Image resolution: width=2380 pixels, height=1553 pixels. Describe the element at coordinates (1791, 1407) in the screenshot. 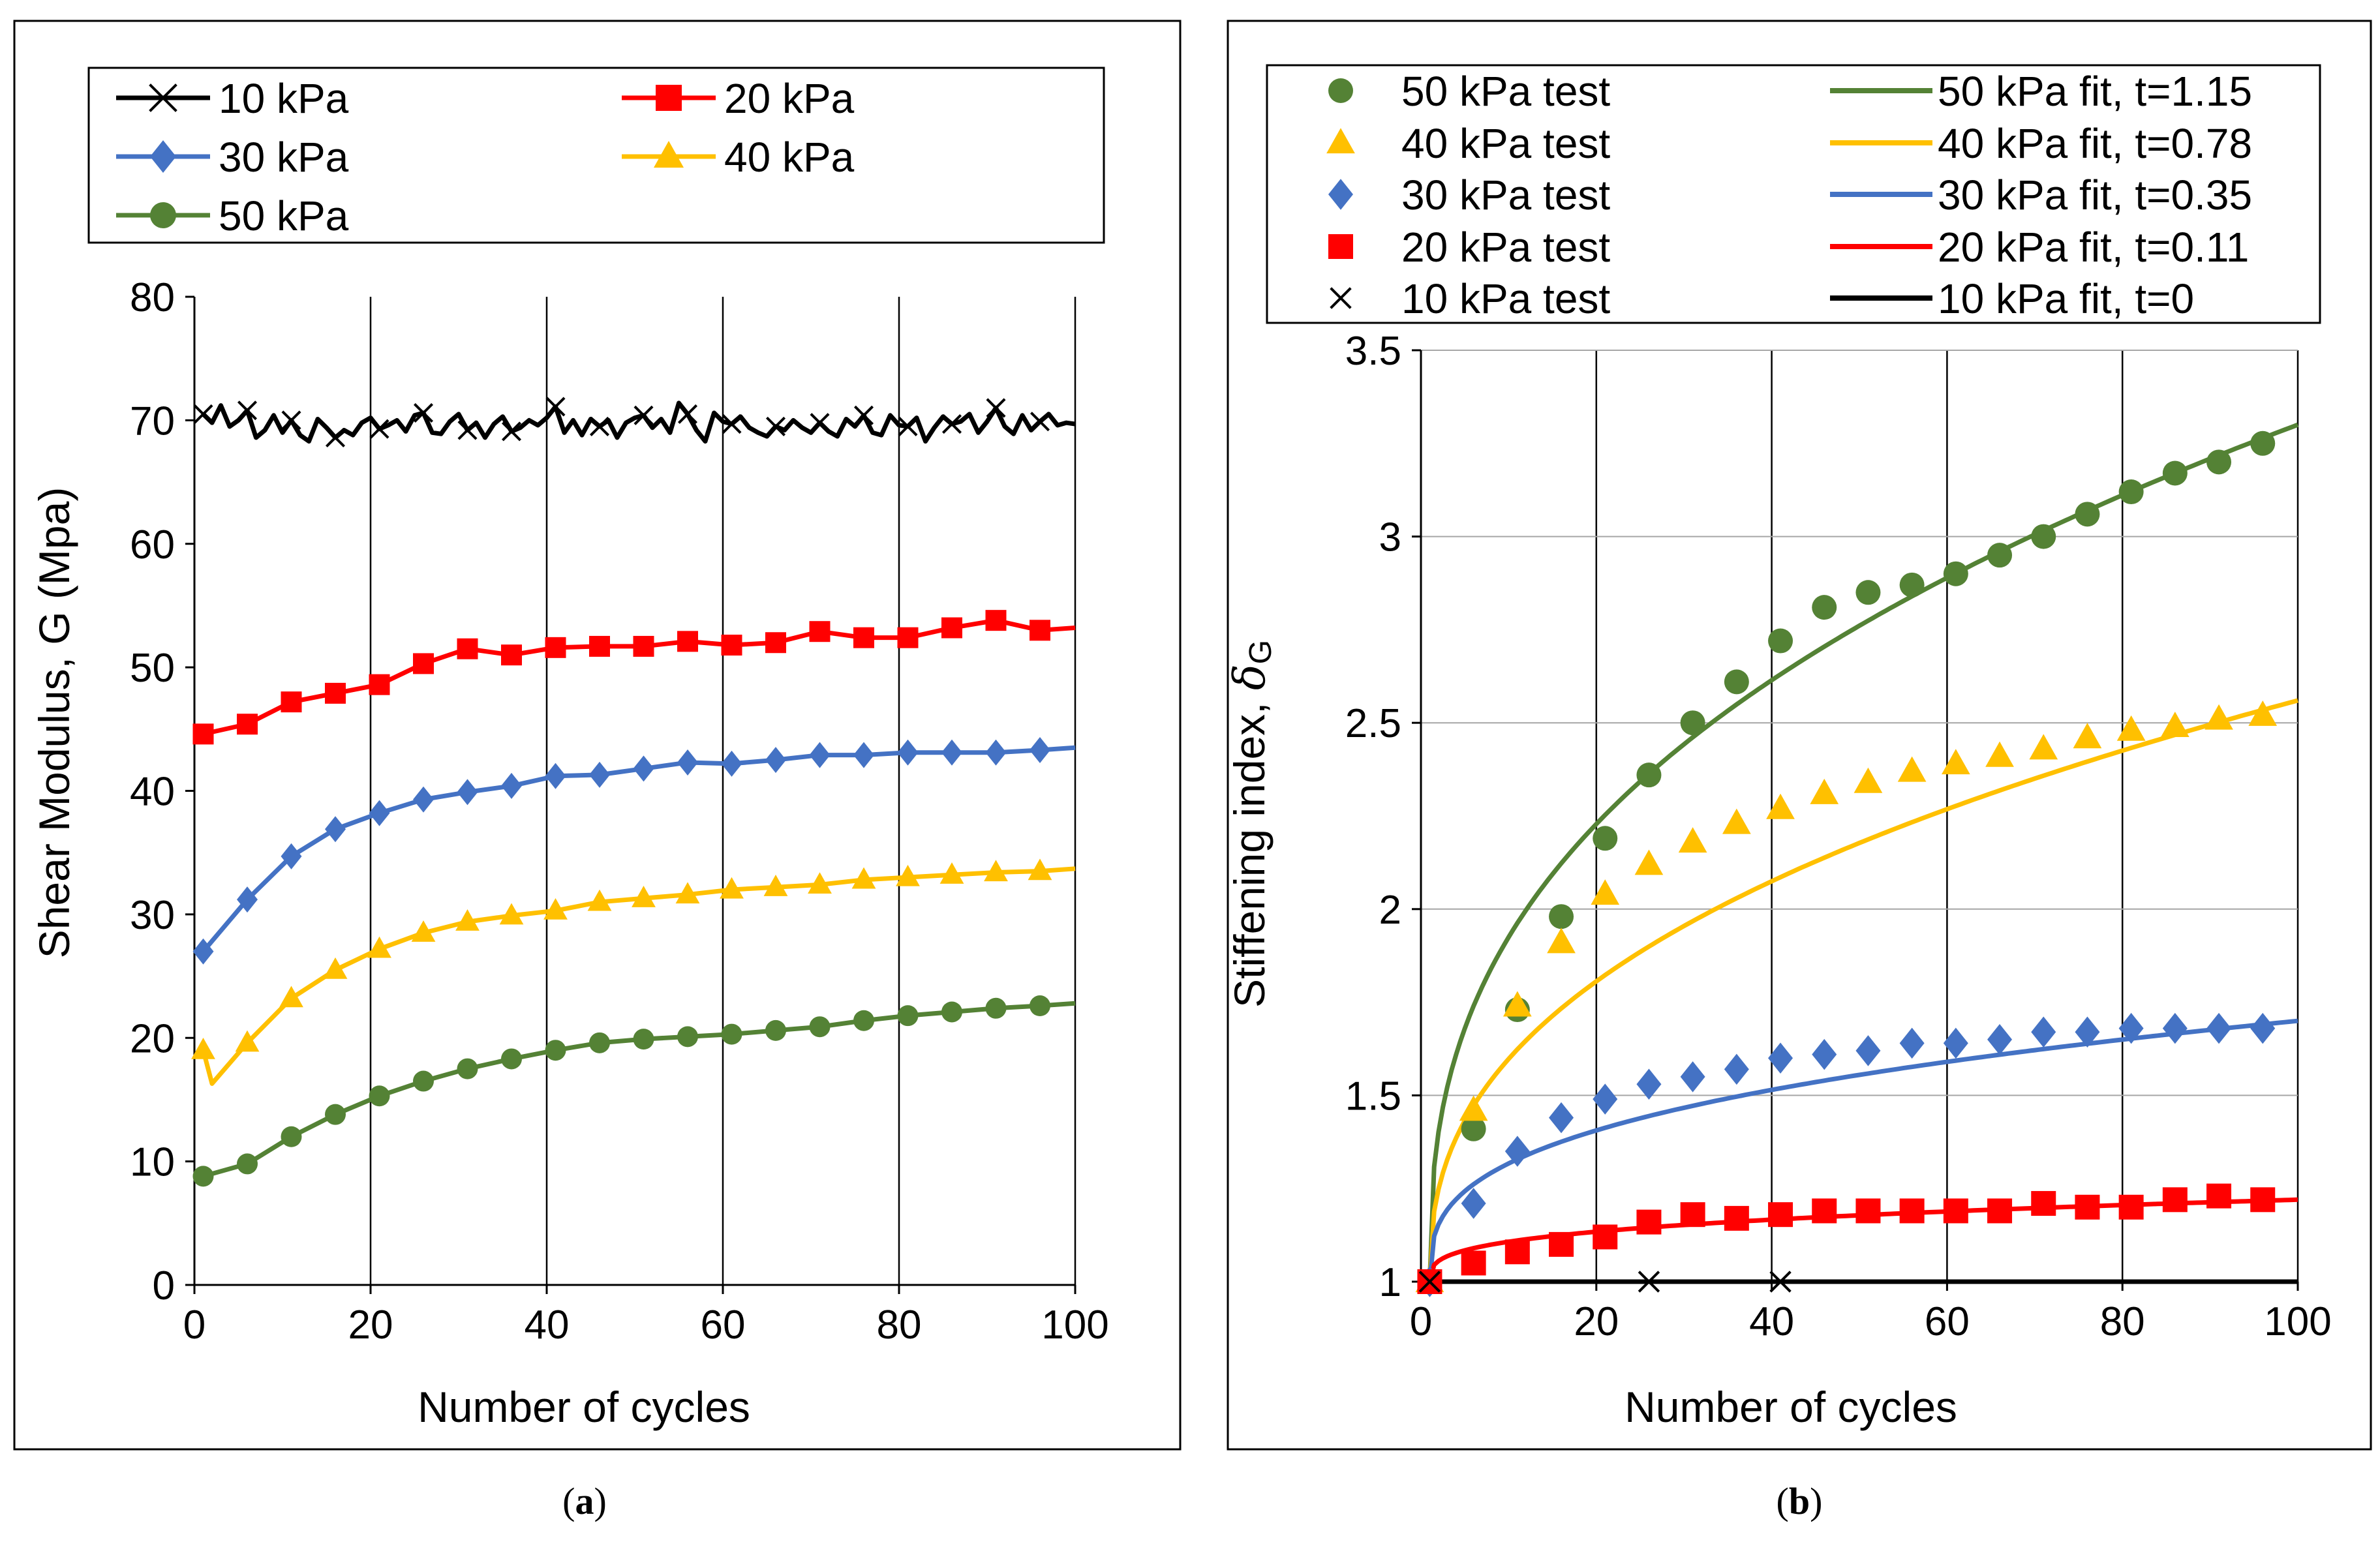

I see `chart-b-xlabel: Number of cycles` at that location.